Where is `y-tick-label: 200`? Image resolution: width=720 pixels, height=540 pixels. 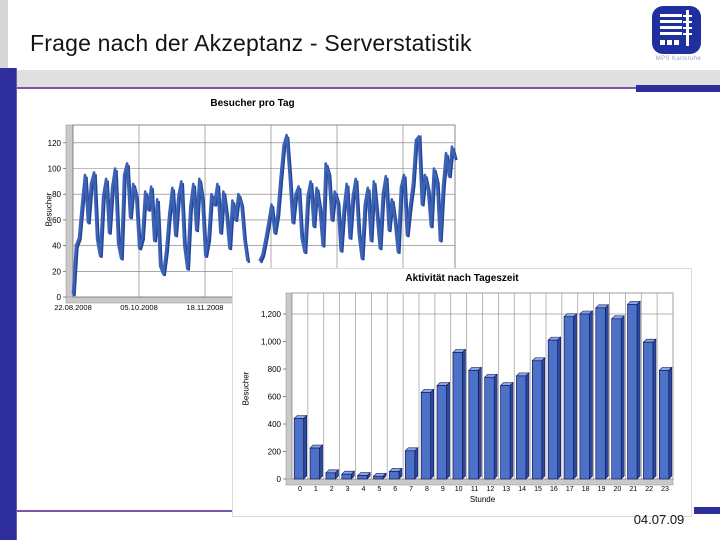
y-tick-label: 200 is located at coordinates (275, 452).